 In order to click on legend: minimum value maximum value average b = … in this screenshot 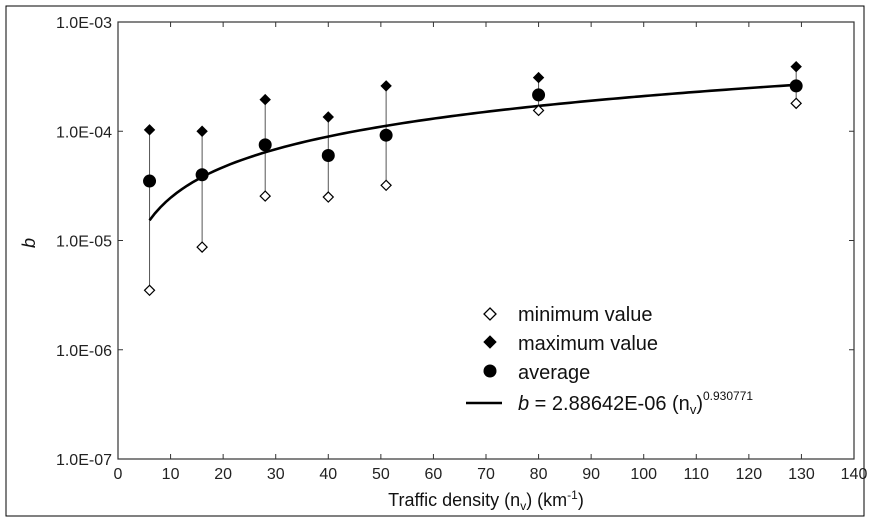, I will do `click(609, 360)`.